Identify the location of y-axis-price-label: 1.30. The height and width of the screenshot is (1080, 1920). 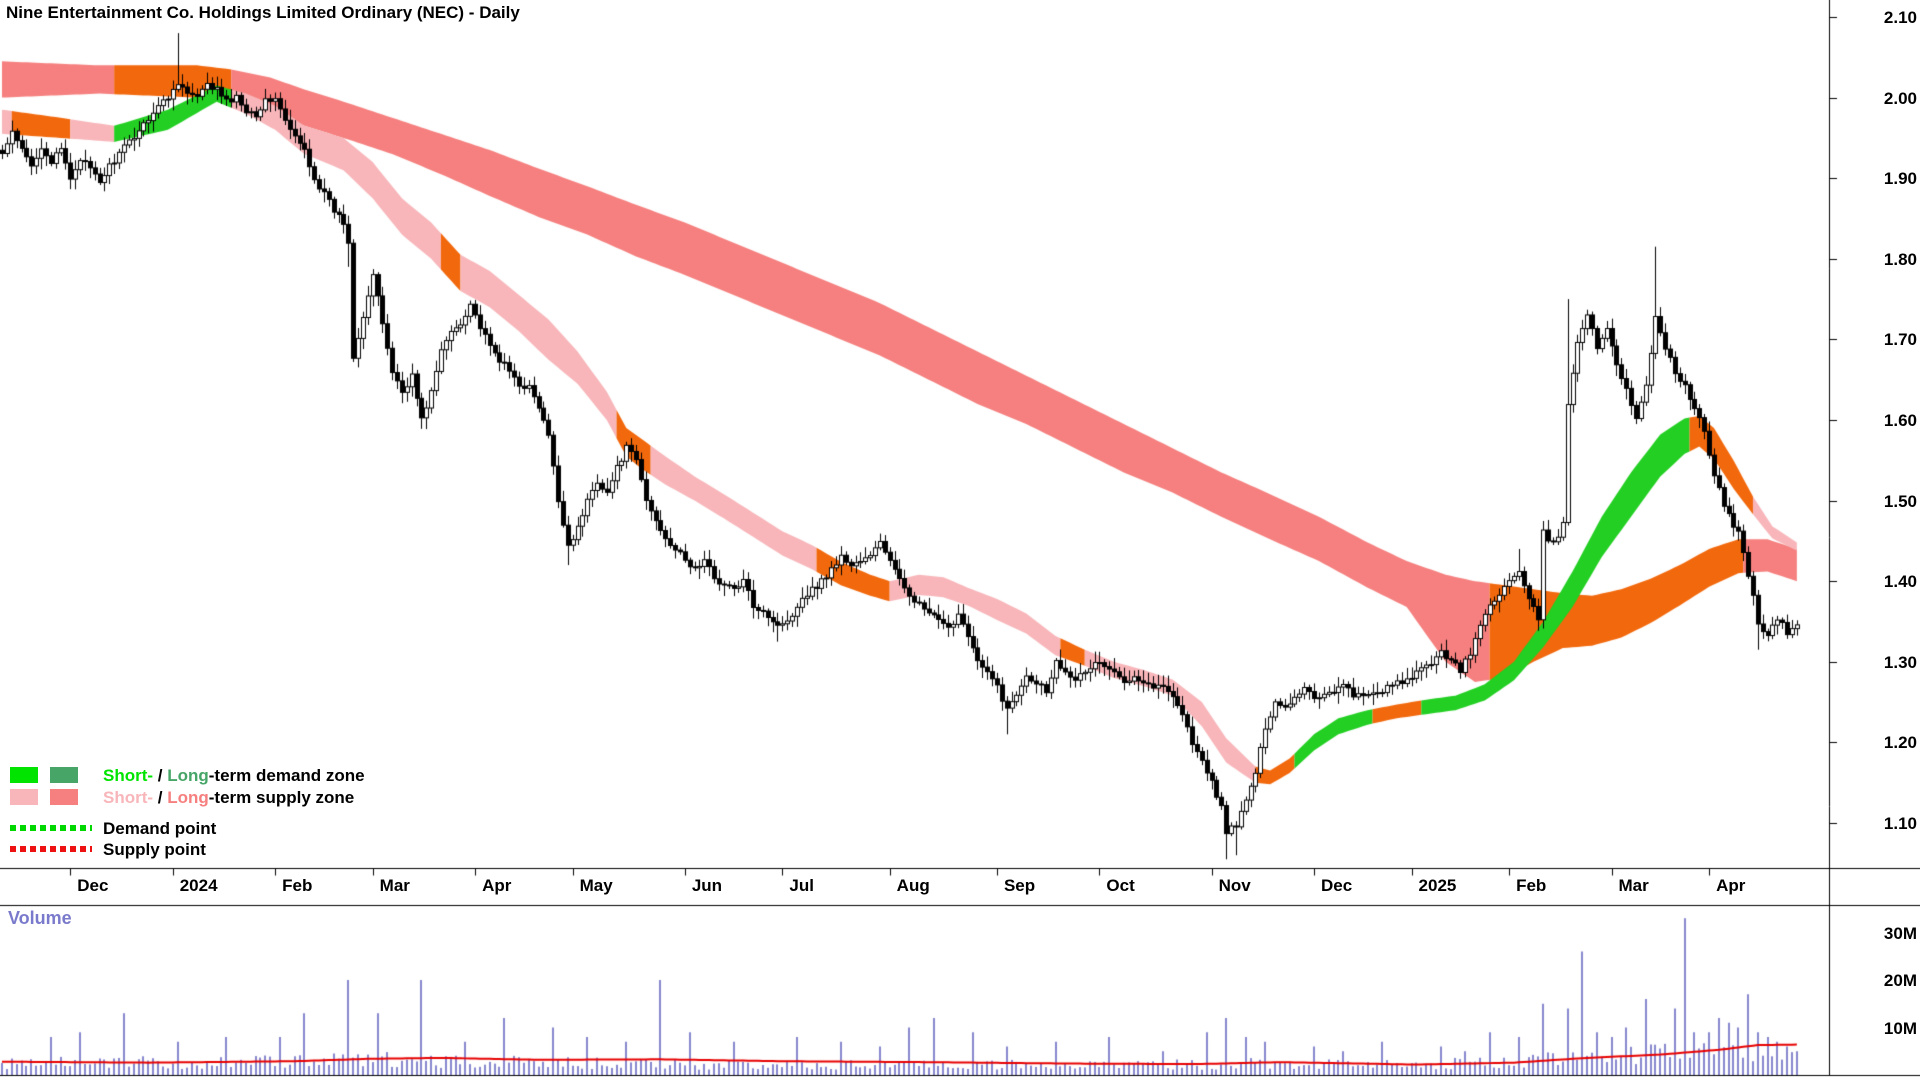
(1900, 662).